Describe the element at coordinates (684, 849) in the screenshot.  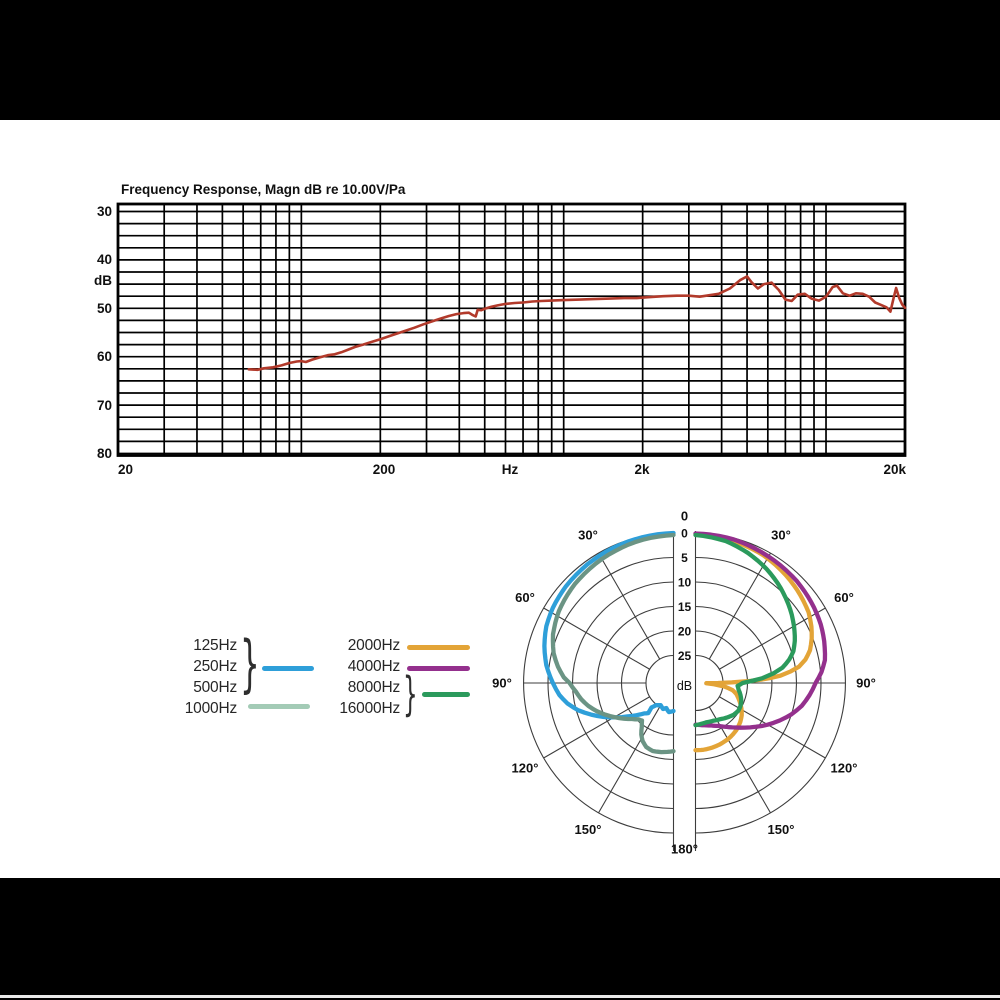
I see `polar-angle-180: 180°` at that location.